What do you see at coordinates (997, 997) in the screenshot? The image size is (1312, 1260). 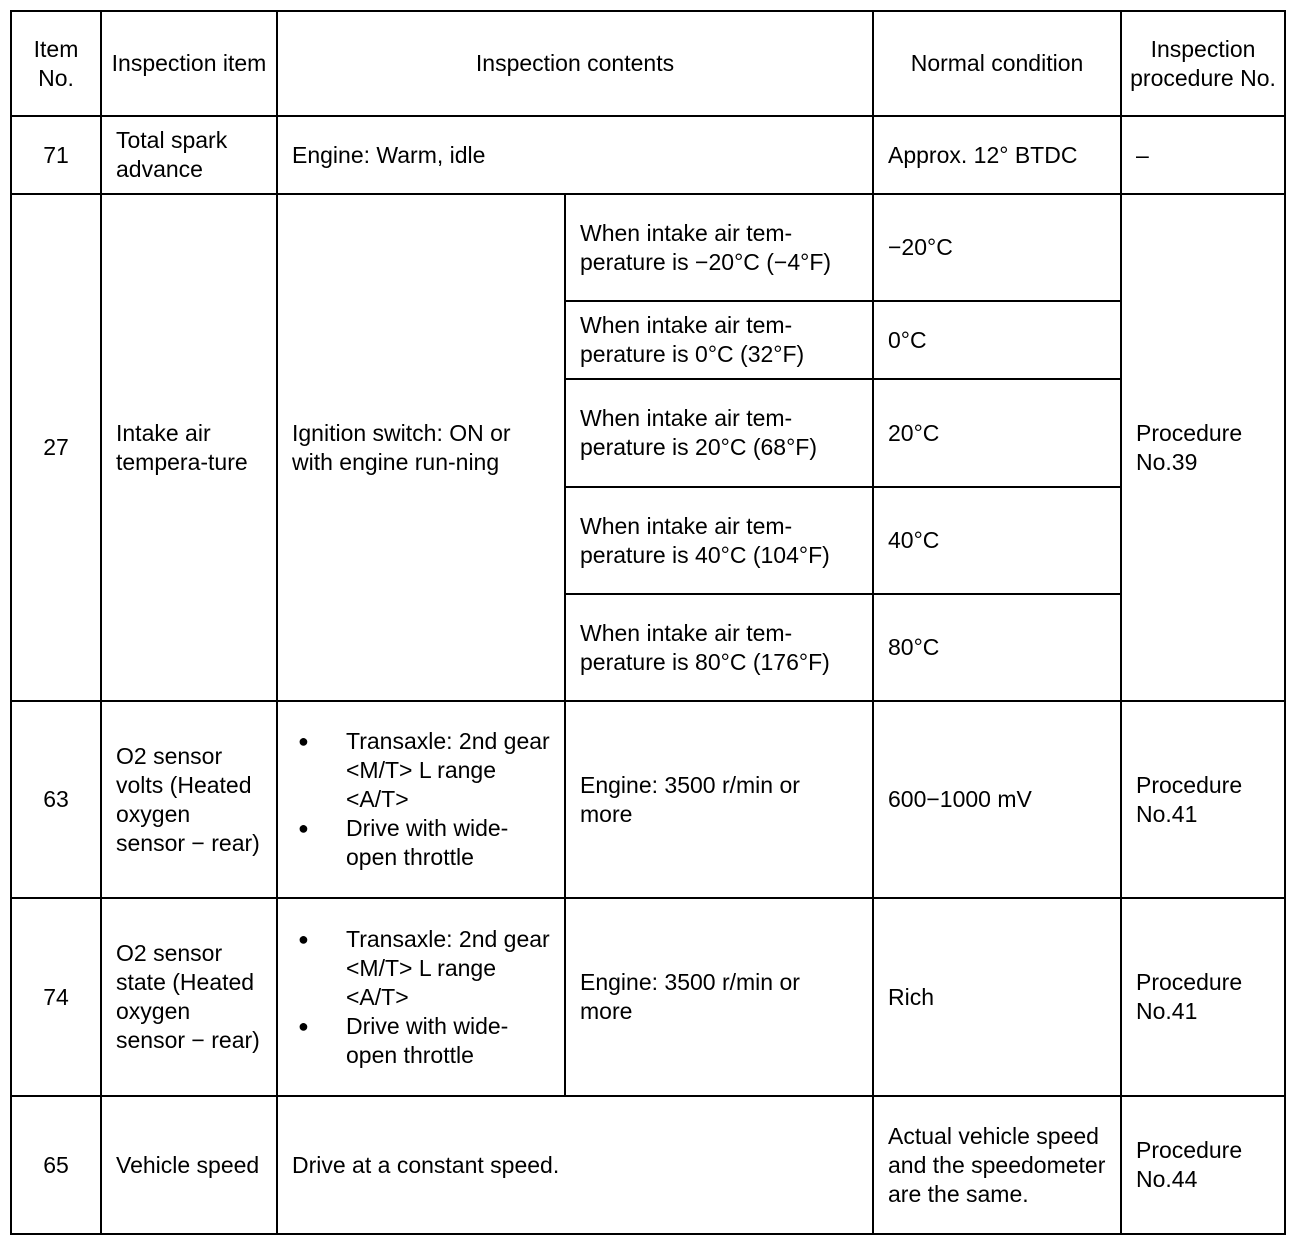 I see `normal-condition: Rich` at bounding box center [997, 997].